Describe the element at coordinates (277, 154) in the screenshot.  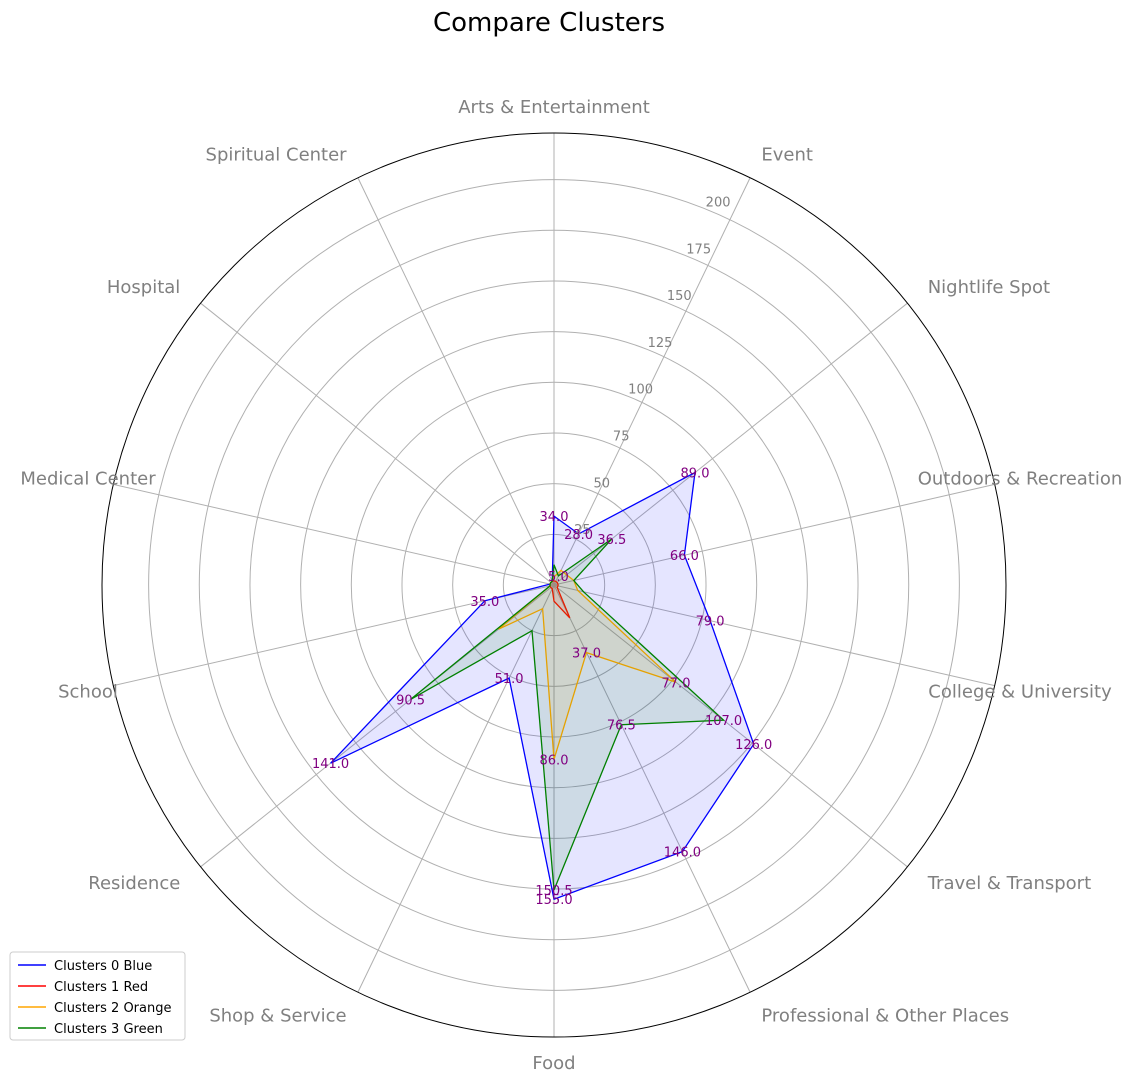
I see `category-label-spiritual-center: Spiritual Center` at that location.